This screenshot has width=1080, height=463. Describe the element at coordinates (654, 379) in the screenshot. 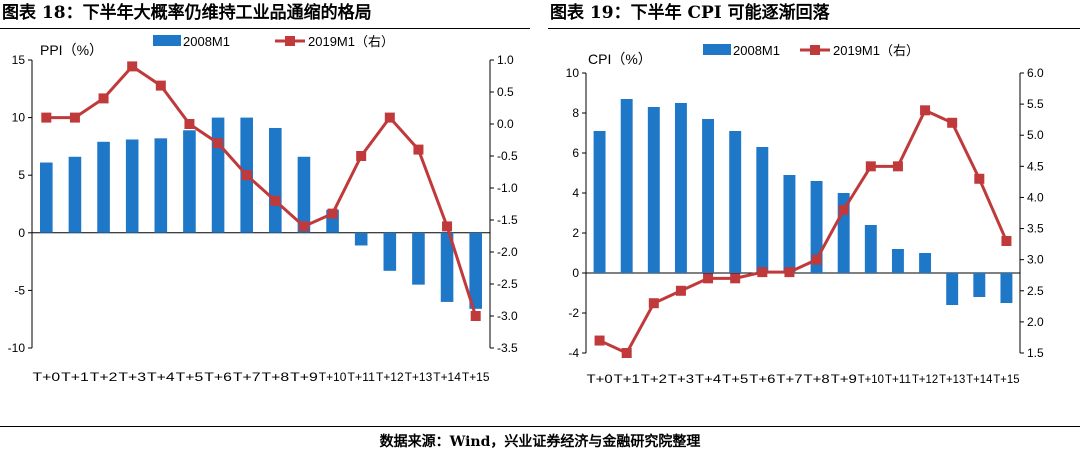

I see `cpi-category-label: T+2` at that location.